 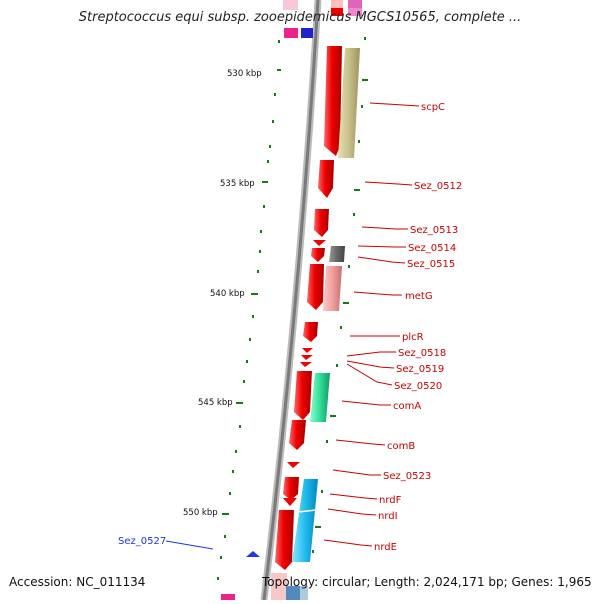 What do you see at coordinates (77, 582) in the screenshot?
I see `accession-text: Accession: NC_011134` at bounding box center [77, 582].